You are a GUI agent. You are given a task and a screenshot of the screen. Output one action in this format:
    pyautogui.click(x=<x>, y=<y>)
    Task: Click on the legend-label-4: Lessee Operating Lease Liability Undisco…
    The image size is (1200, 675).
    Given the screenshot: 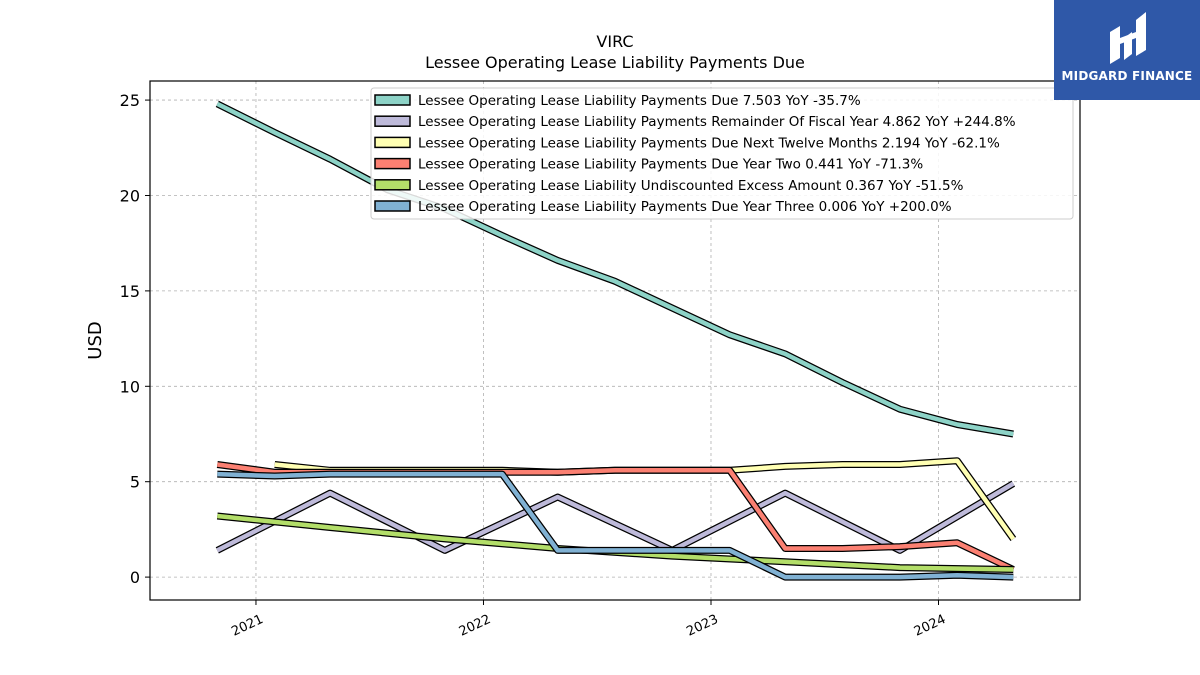 What is the action you would take?
    pyautogui.click(x=691, y=186)
    